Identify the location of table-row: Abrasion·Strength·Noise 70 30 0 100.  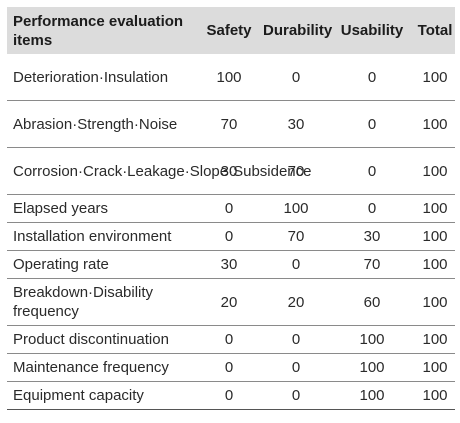
(231, 124).